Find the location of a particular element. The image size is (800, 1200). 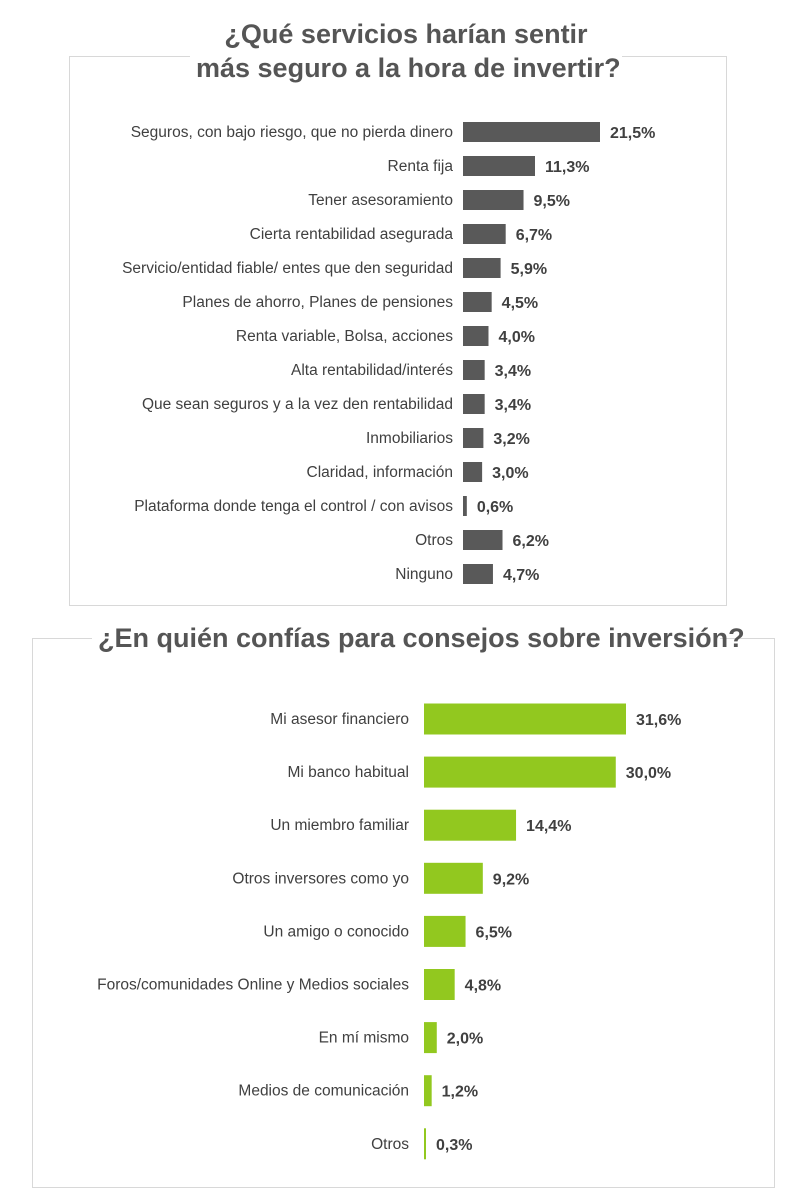

data-label: 9,2% is located at coordinates (511, 879).